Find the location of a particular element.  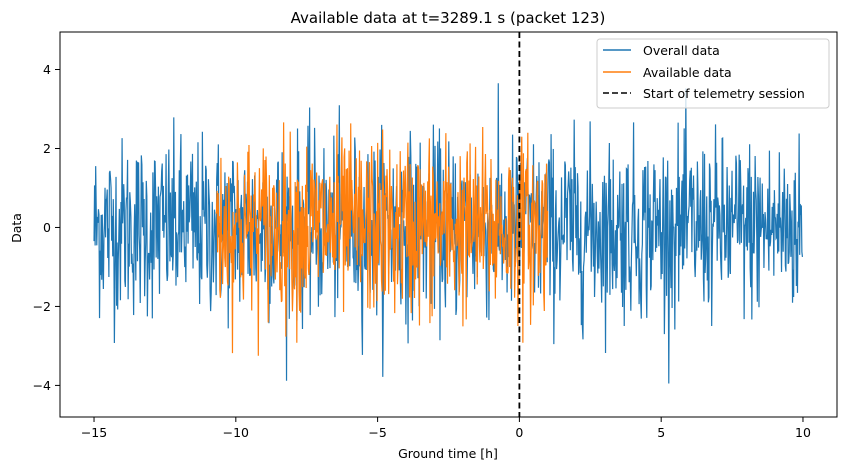

y-axis-label: Data is located at coordinates (16, 228).